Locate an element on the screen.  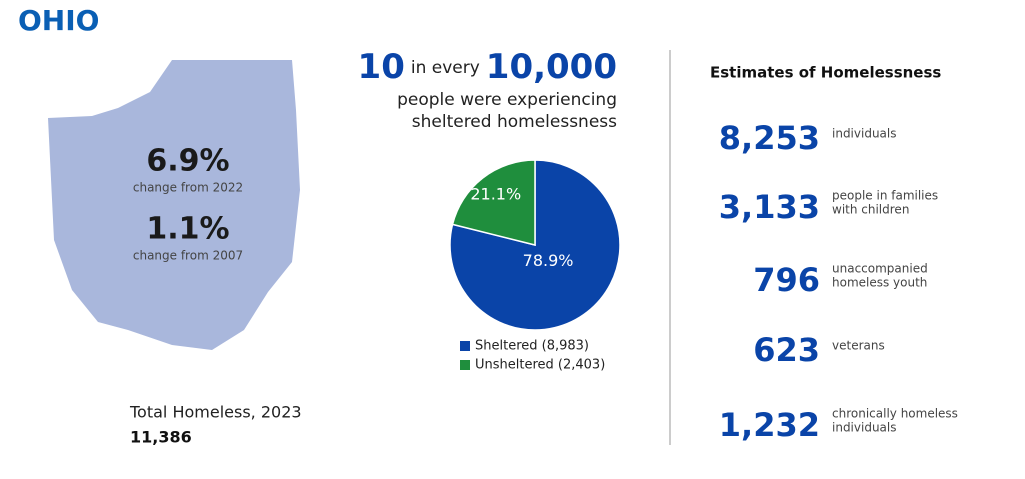
pie-slice is located at coordinates (493, 202).